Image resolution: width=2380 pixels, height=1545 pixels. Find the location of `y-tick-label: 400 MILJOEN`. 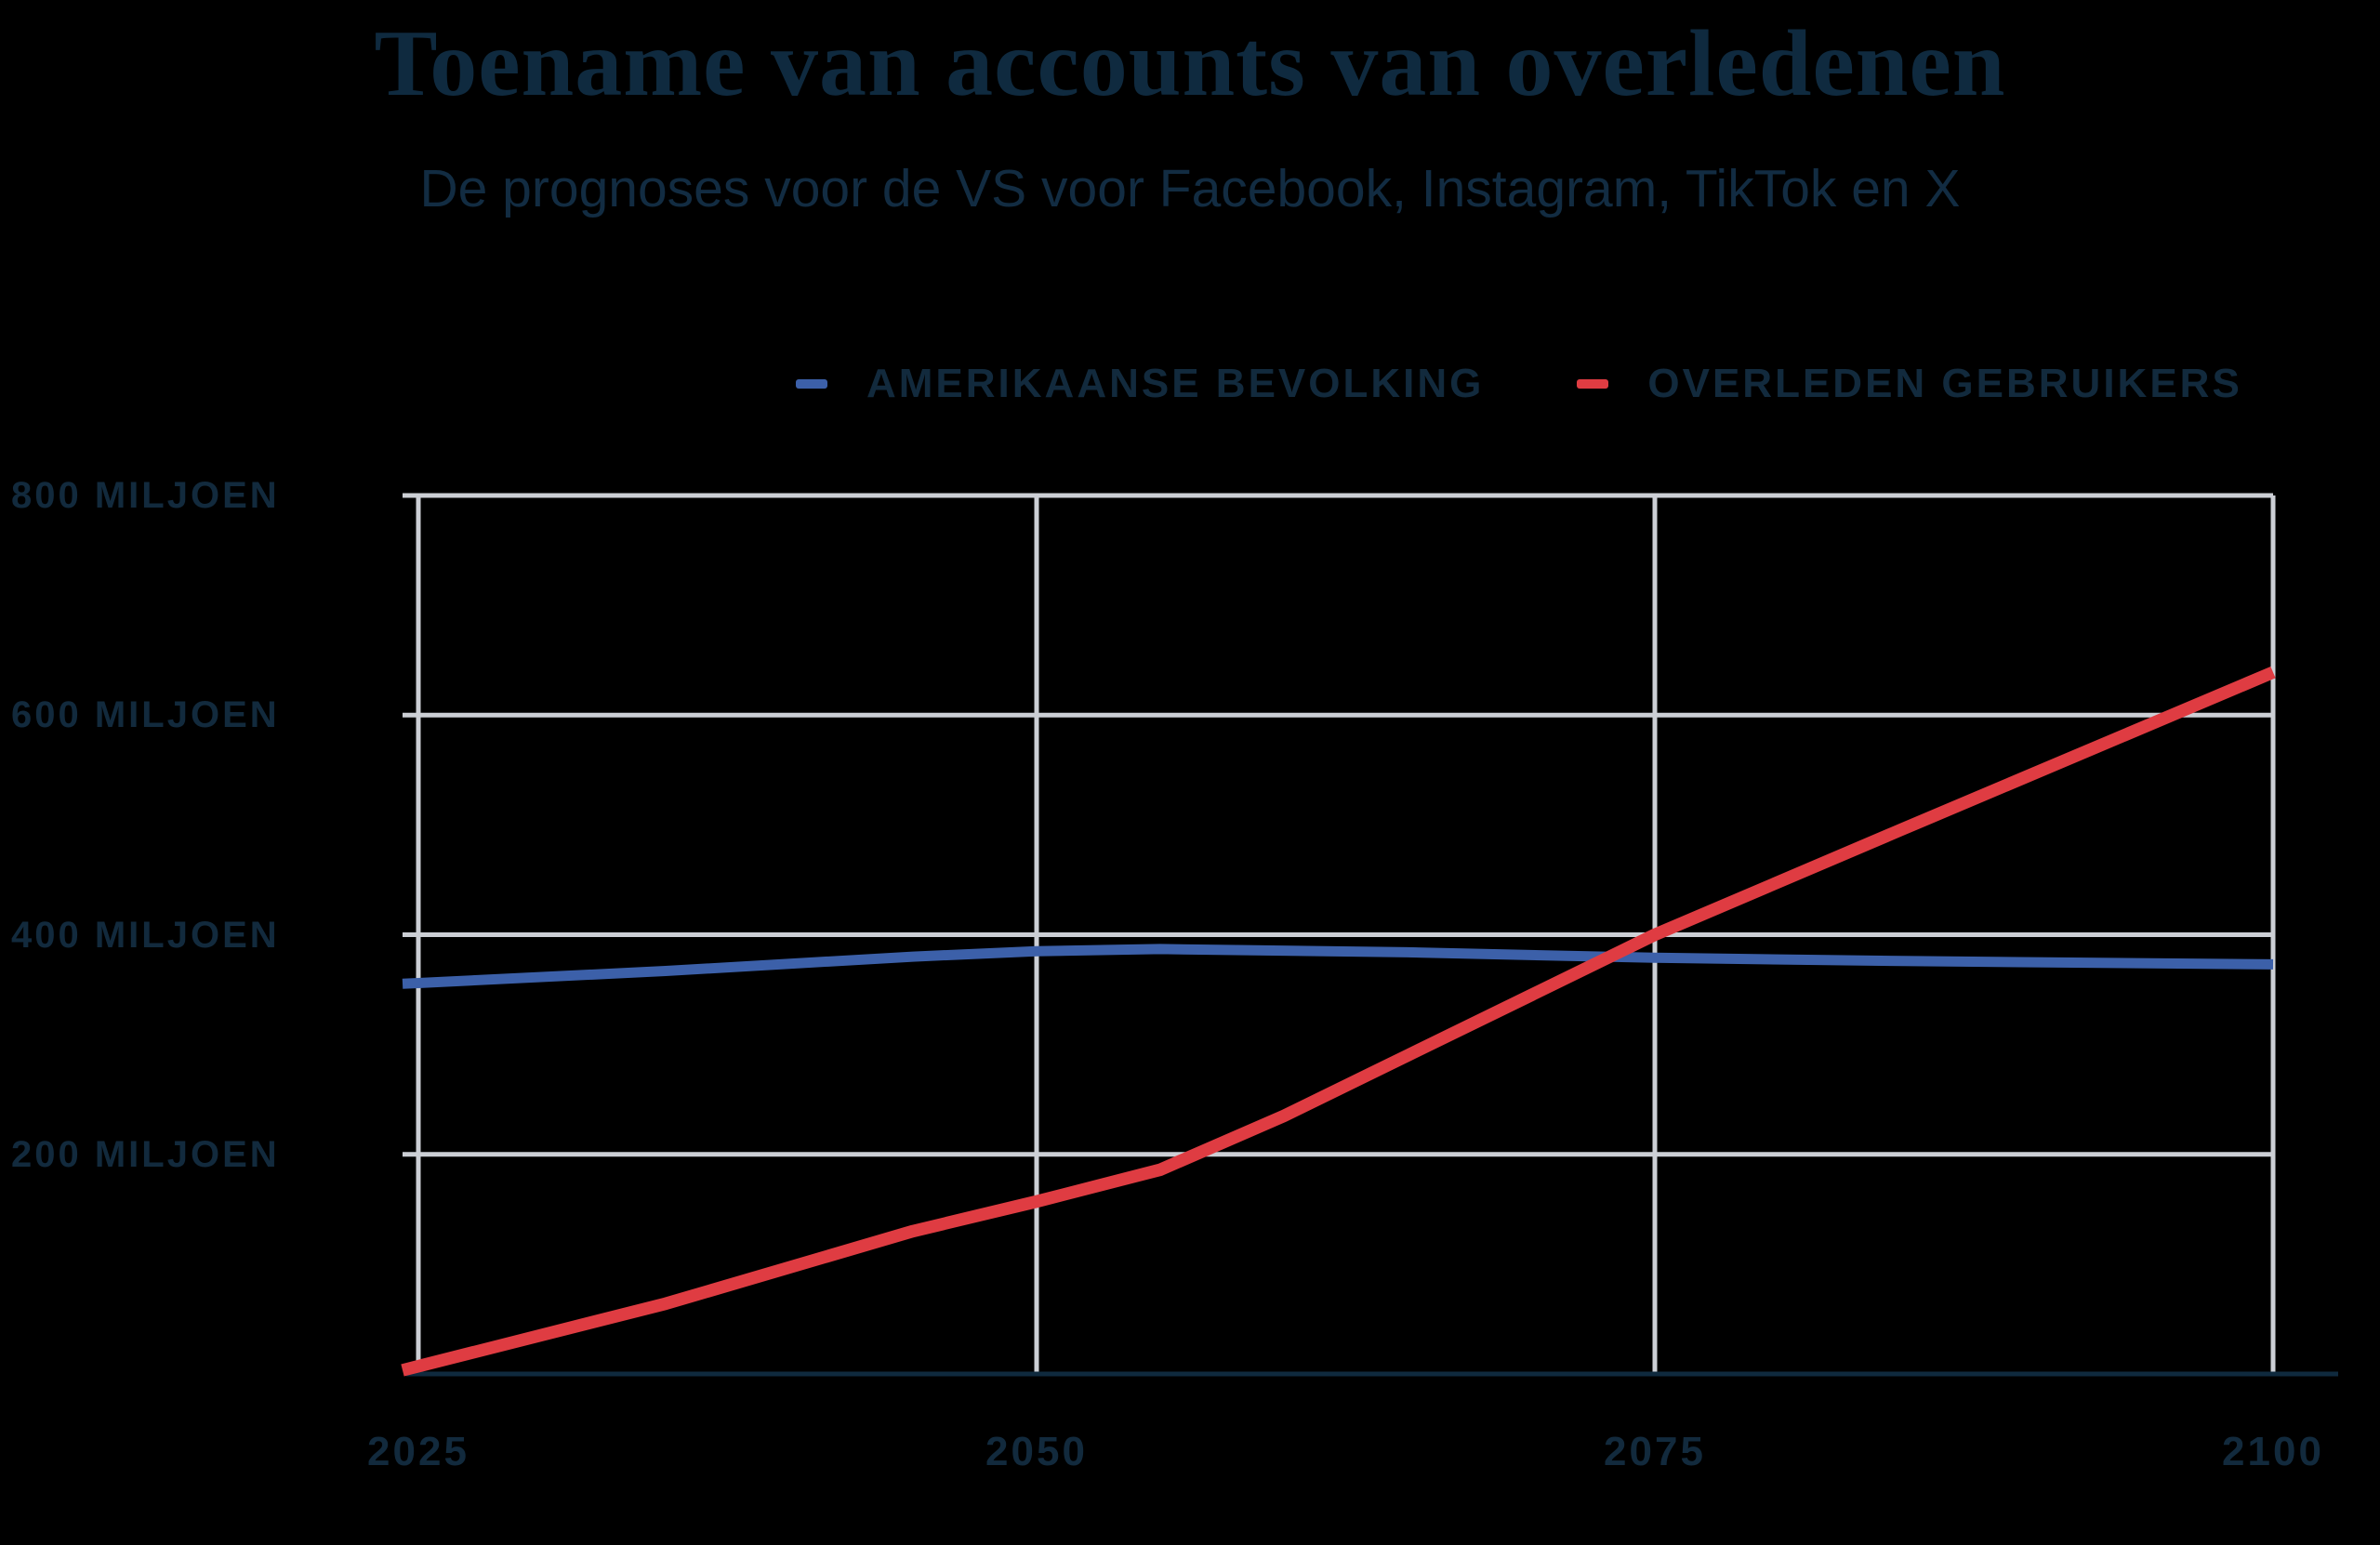

y-tick-label: 400 MILJOEN is located at coordinates (145, 935).